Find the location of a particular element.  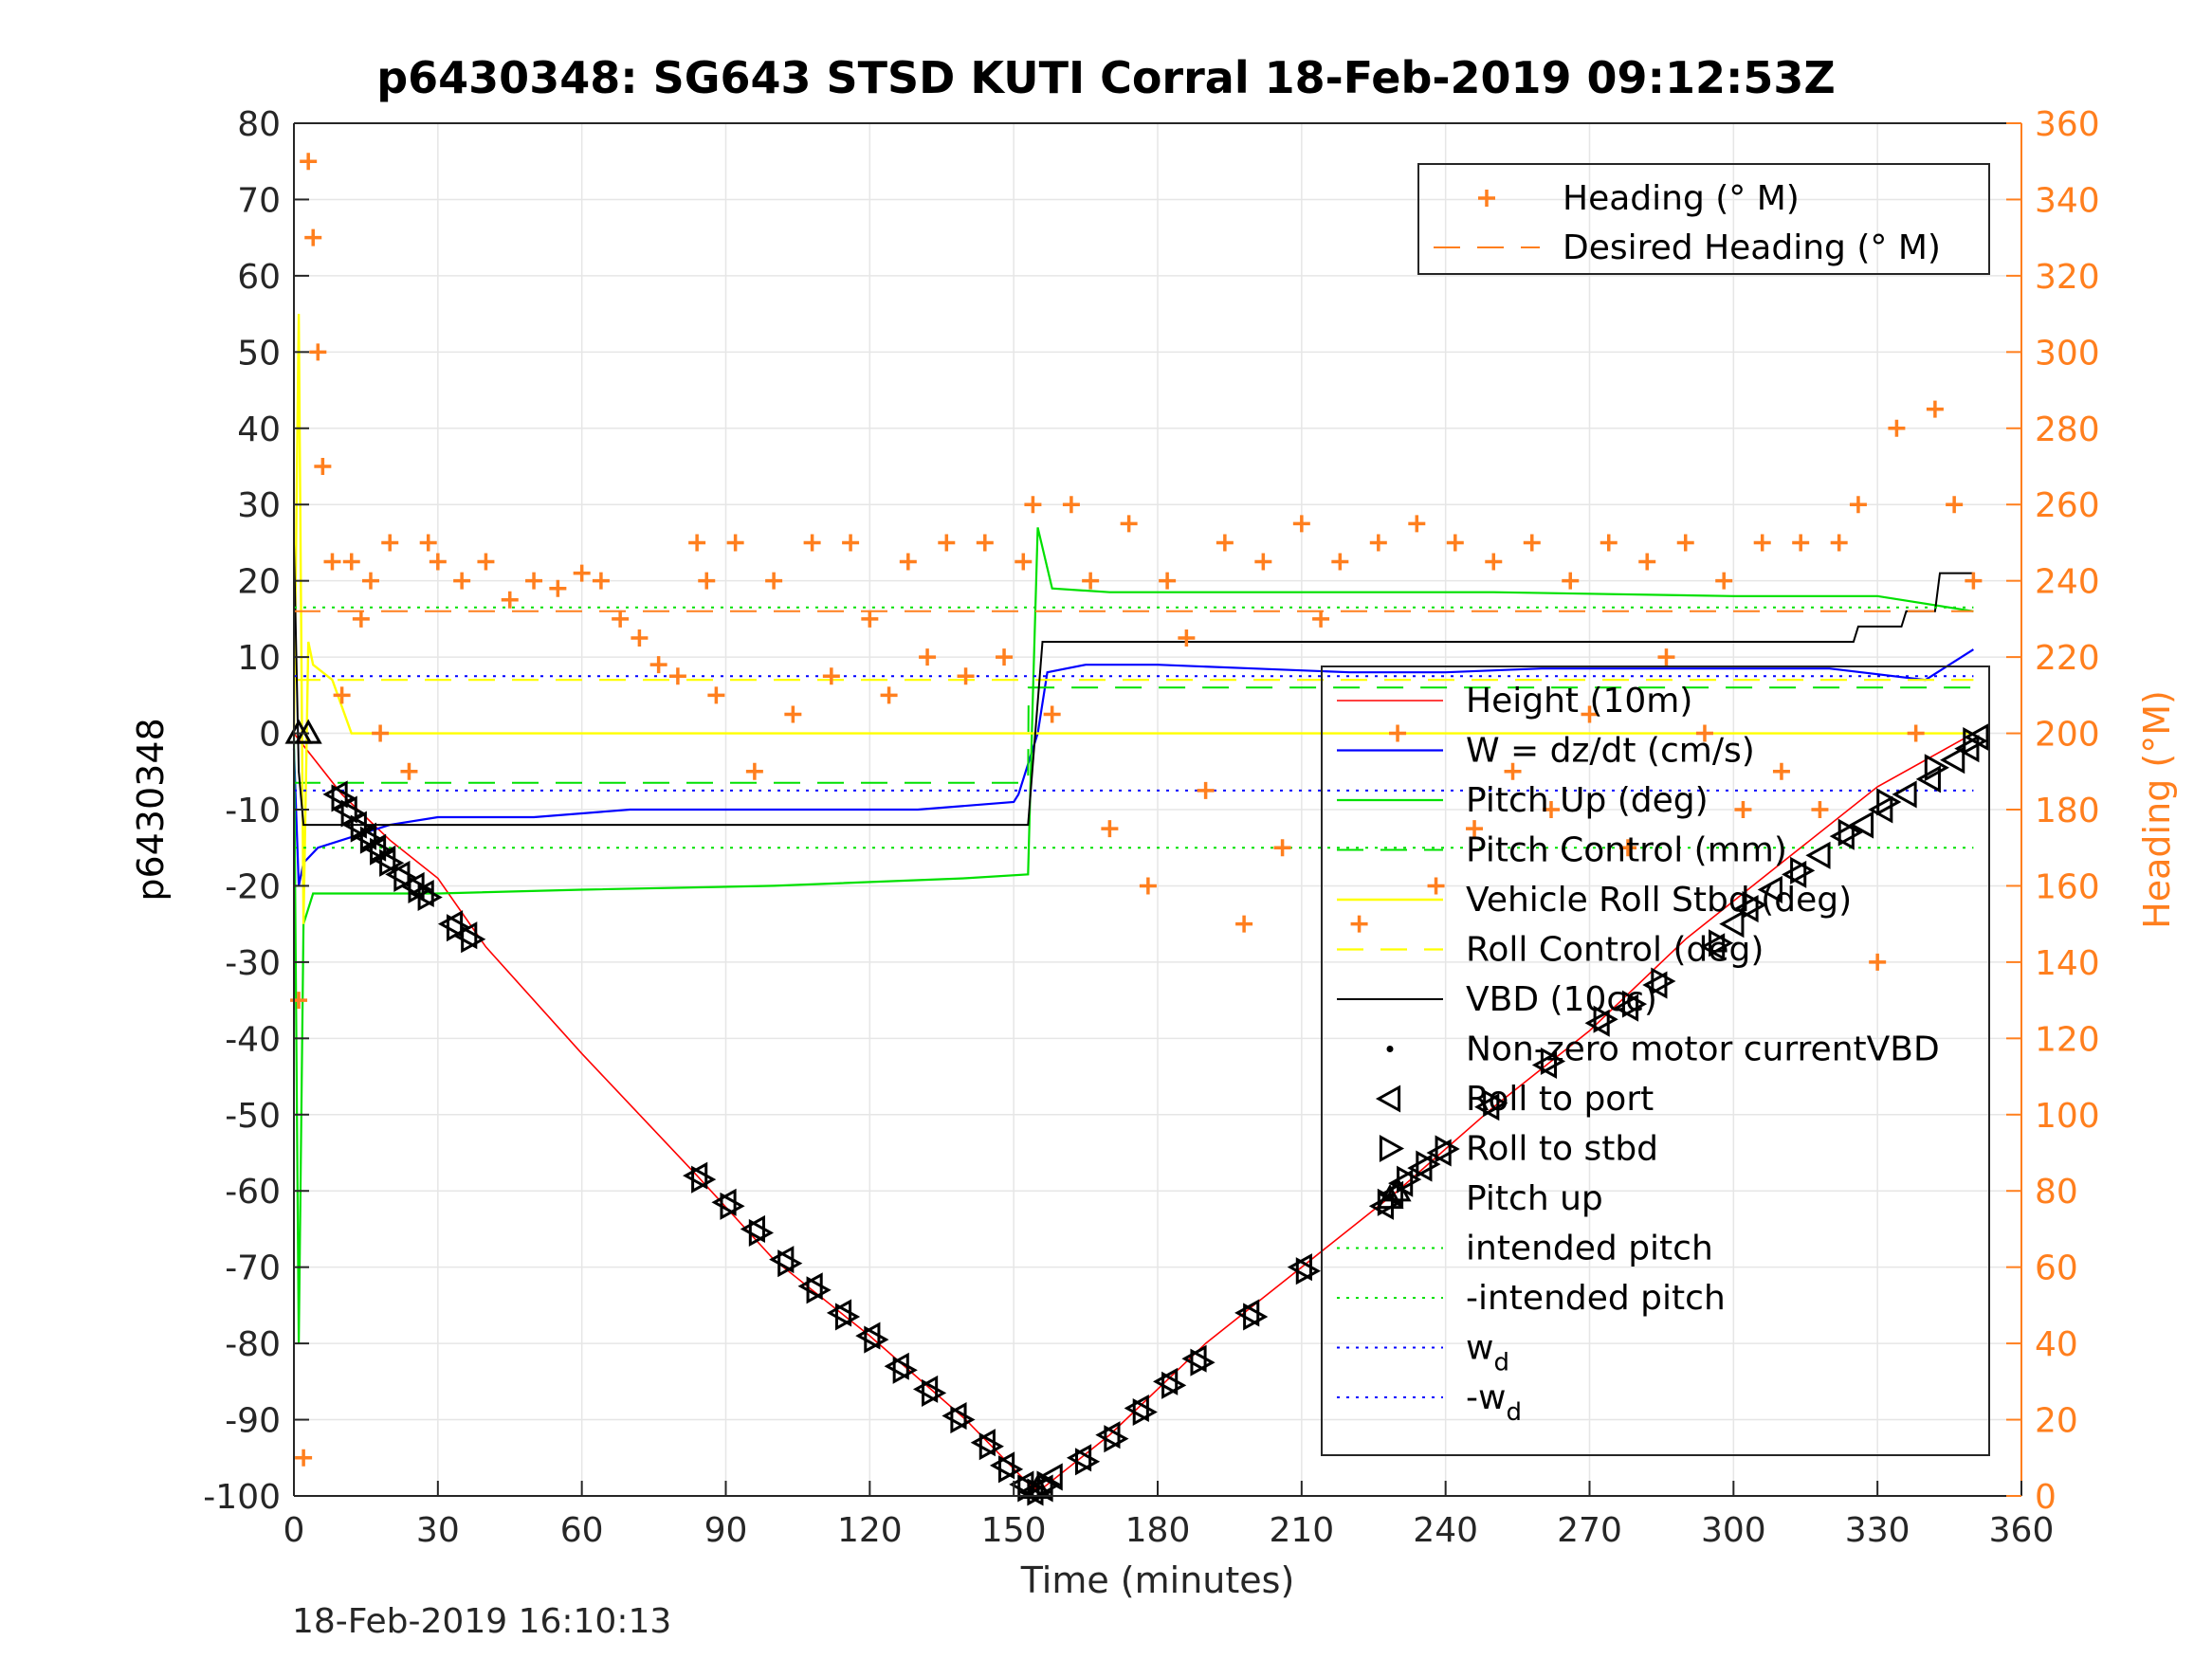

legend: Heading (° M) Desired Heading (° M) is located at coordinates (1703, 219).